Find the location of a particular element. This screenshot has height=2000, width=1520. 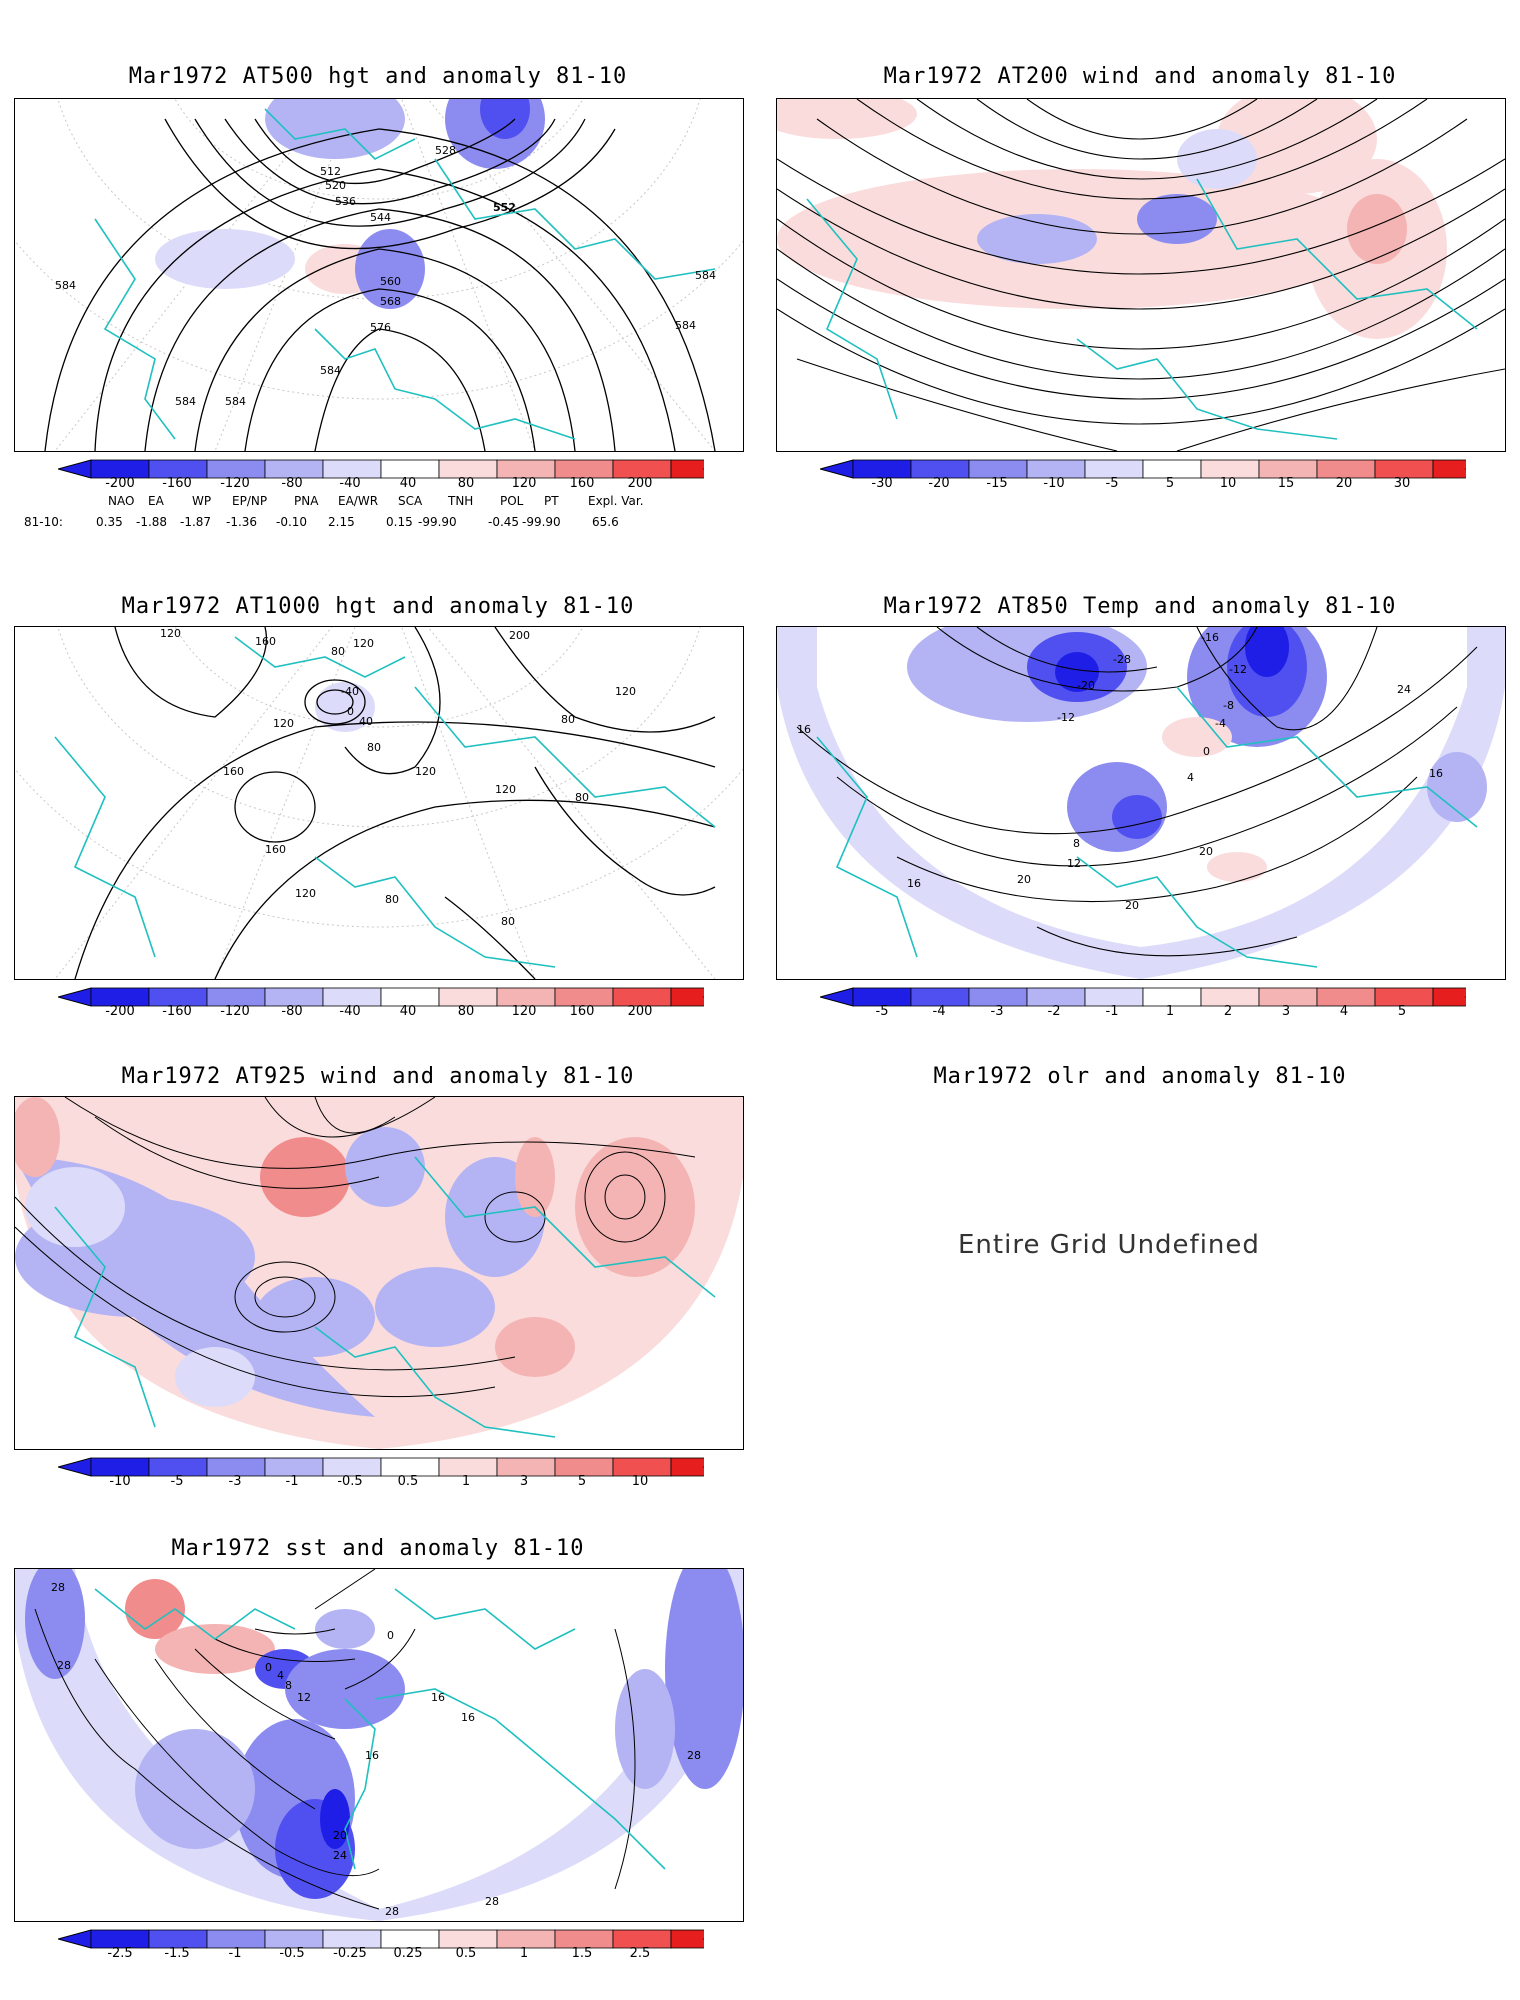

colorbar-ticks-500hgt: -200 -160 -120 -80 -40 40 80 120 160 200 is located at coordinates (381, 484).